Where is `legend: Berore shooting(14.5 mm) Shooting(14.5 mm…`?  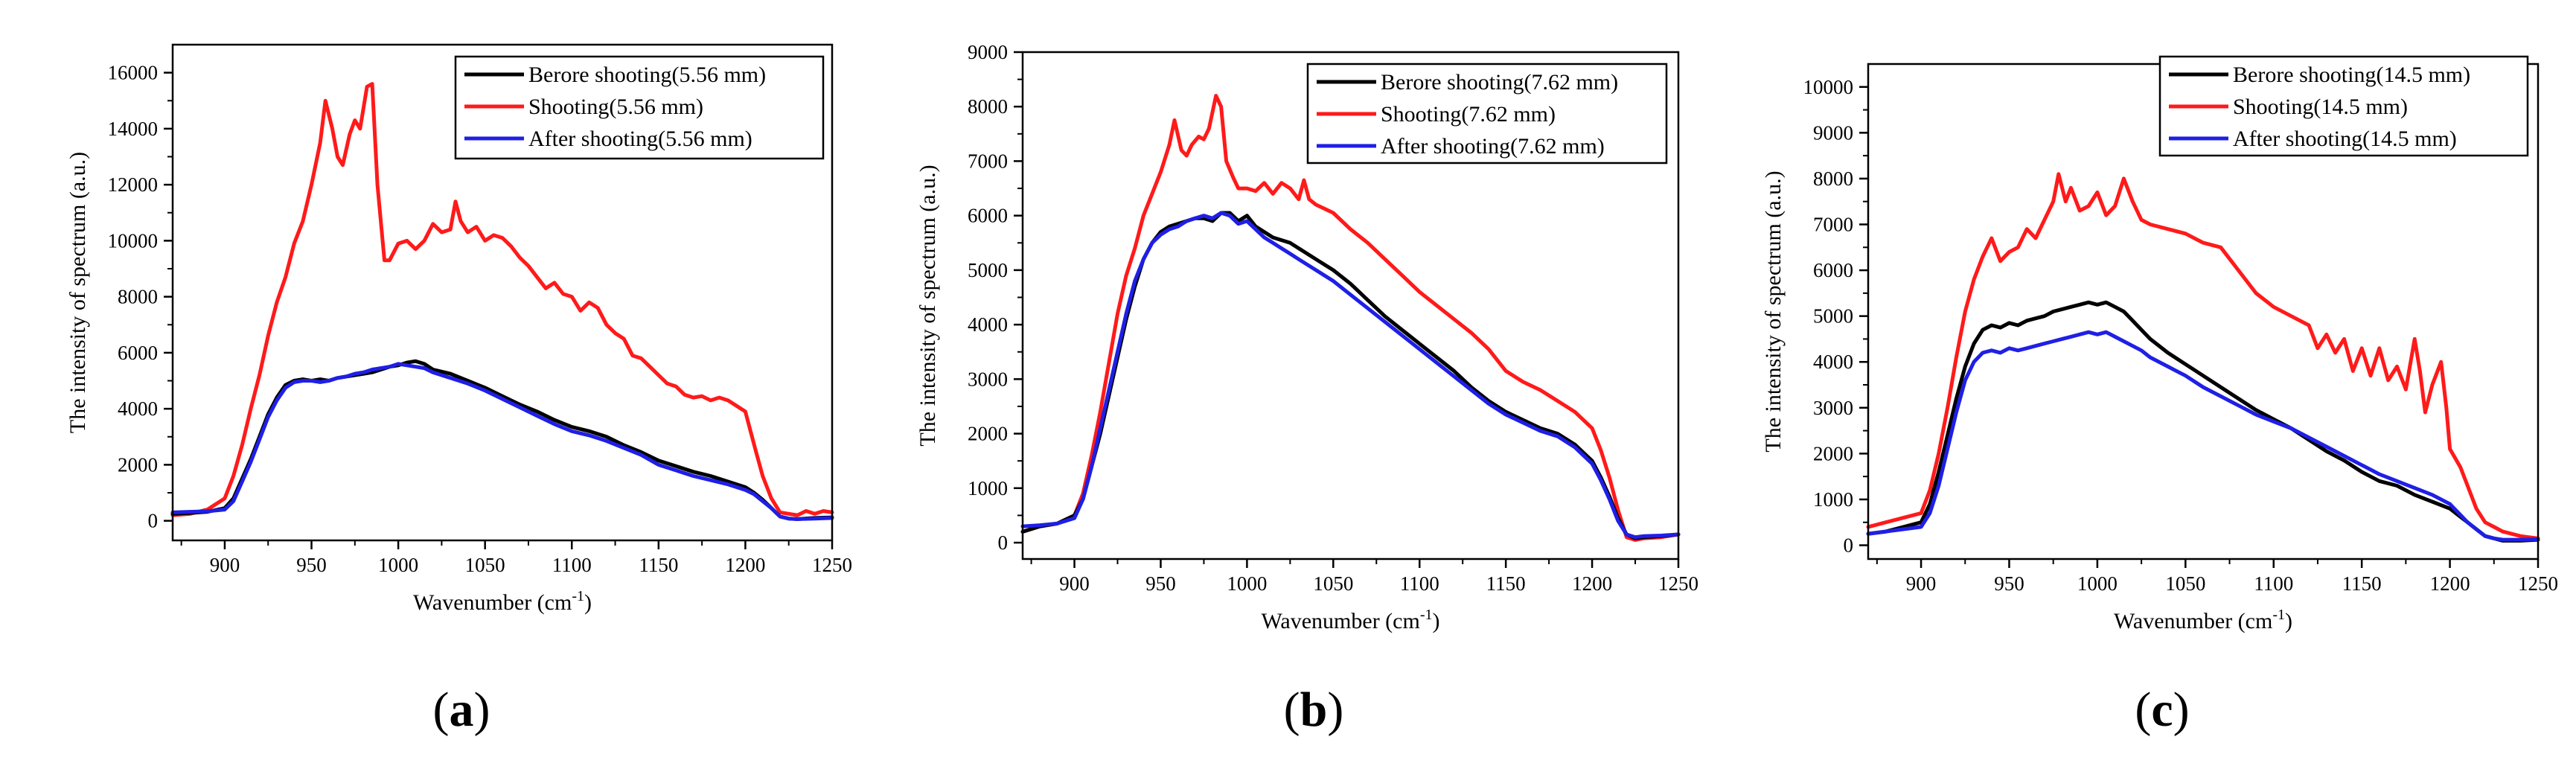 legend: Berore shooting(14.5 mm) Shooting(14.5 mm… is located at coordinates (2343, 106).